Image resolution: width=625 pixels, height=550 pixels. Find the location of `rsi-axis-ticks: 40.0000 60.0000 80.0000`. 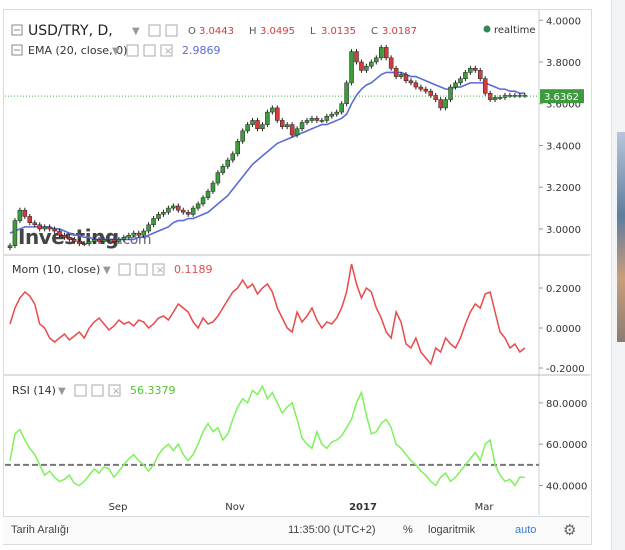

rsi-axis-ticks: 40.0000 60.0000 80.0000 is located at coordinates (563, 446).